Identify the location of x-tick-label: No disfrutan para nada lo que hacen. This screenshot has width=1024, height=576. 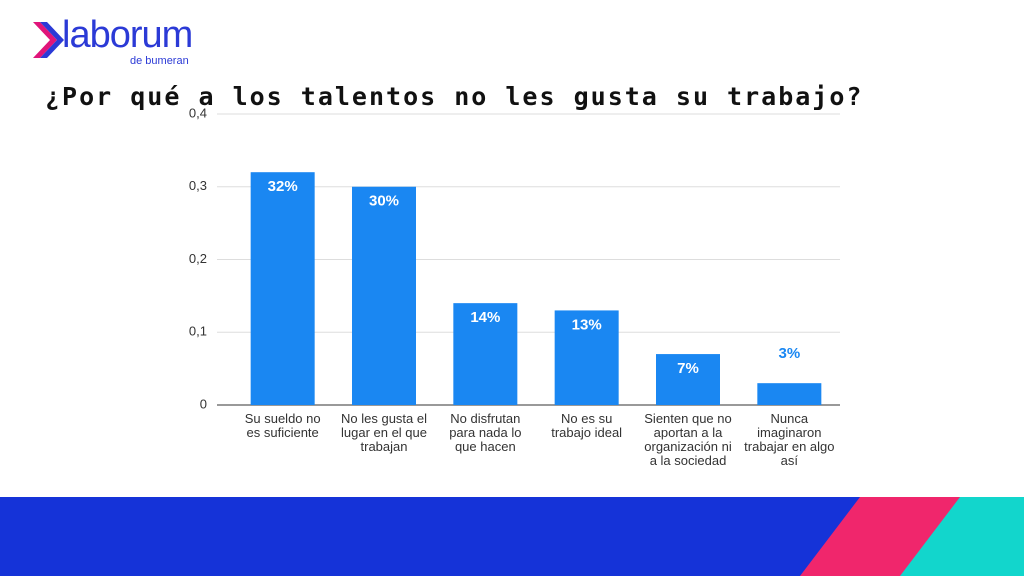
(485, 432).